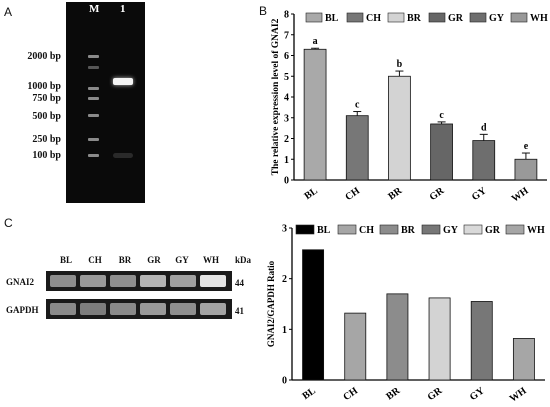  What do you see at coordinates (239, 311) in the screenshot?
I see `kda-value-gapdh: 41` at bounding box center [239, 311].